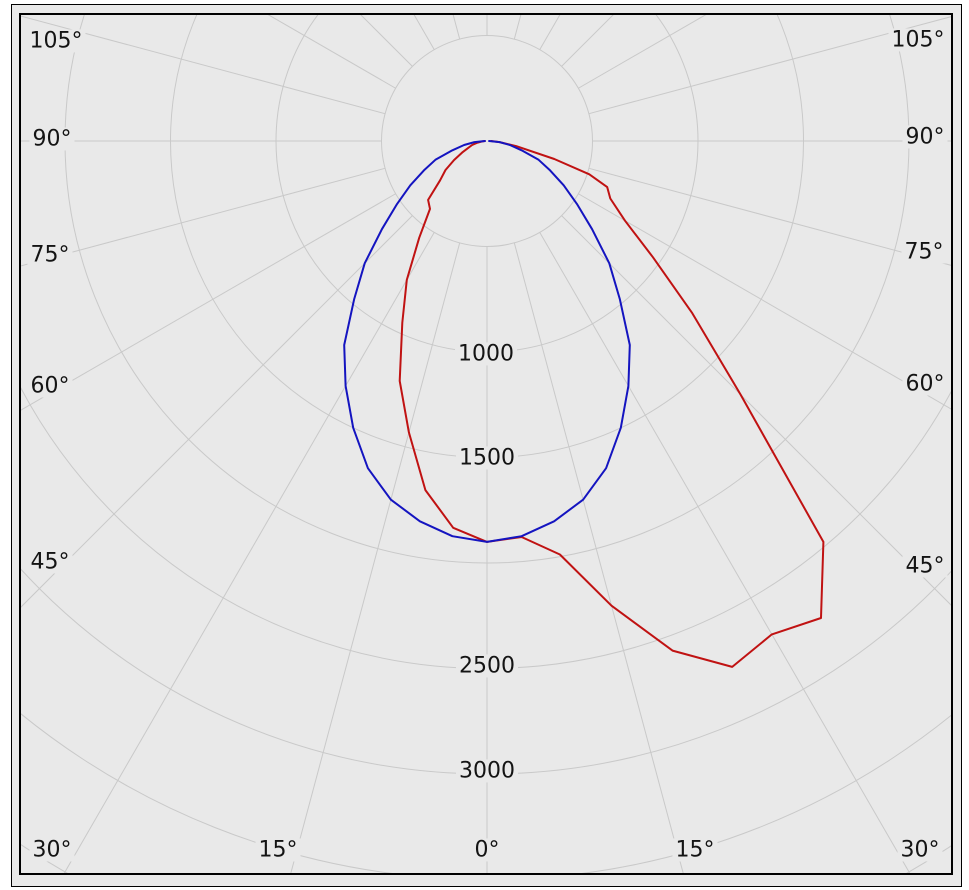  I want to click on angle-label-right-7: 75°, so click(924, 252).